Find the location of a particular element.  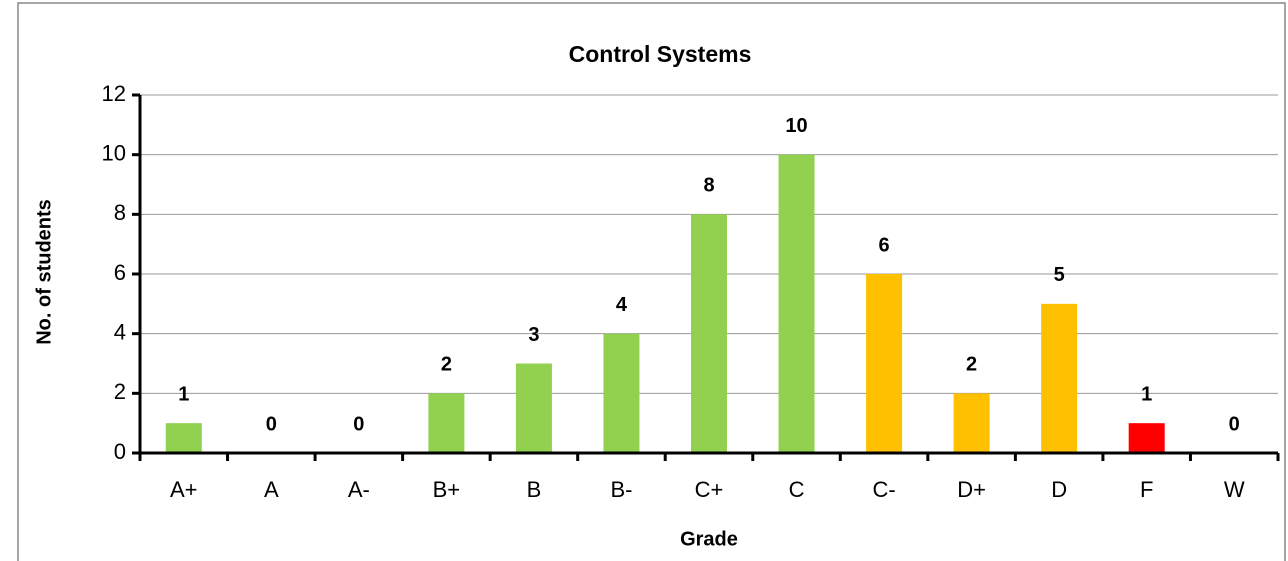

y-tick-label: 10 is located at coordinates (114, 152).